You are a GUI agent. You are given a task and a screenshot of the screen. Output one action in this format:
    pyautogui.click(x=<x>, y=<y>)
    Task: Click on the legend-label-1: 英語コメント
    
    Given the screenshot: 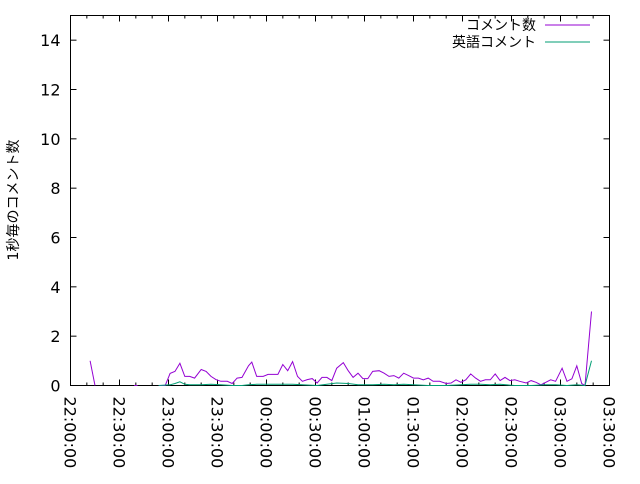 What is the action you would take?
    pyautogui.click(x=494, y=42)
    